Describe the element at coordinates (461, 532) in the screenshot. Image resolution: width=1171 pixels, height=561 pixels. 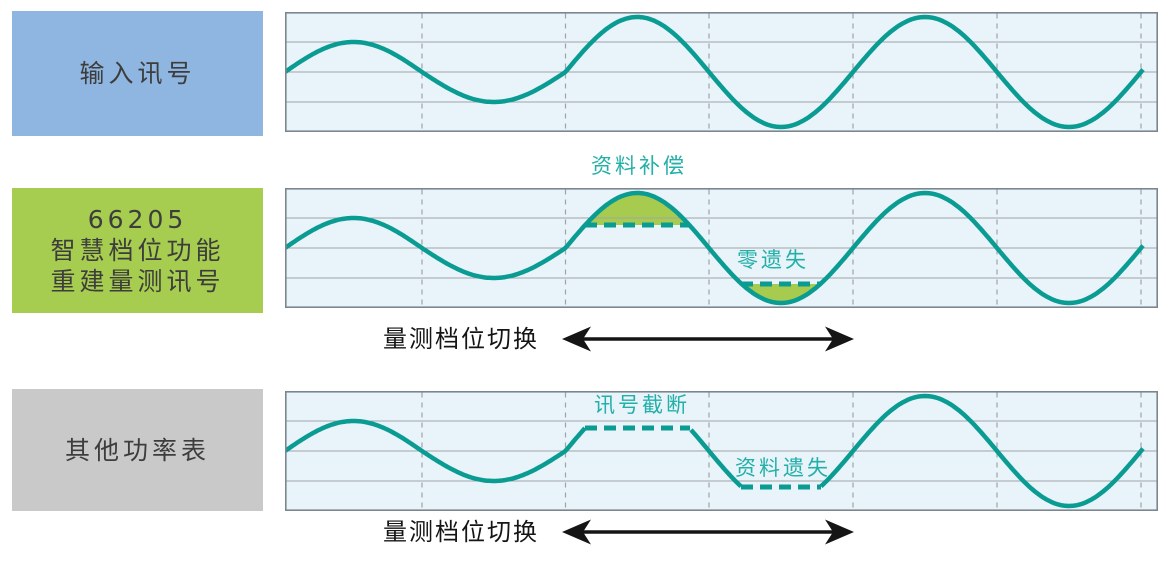
I see `range-switch-label-other: 量测档位切换` at that location.